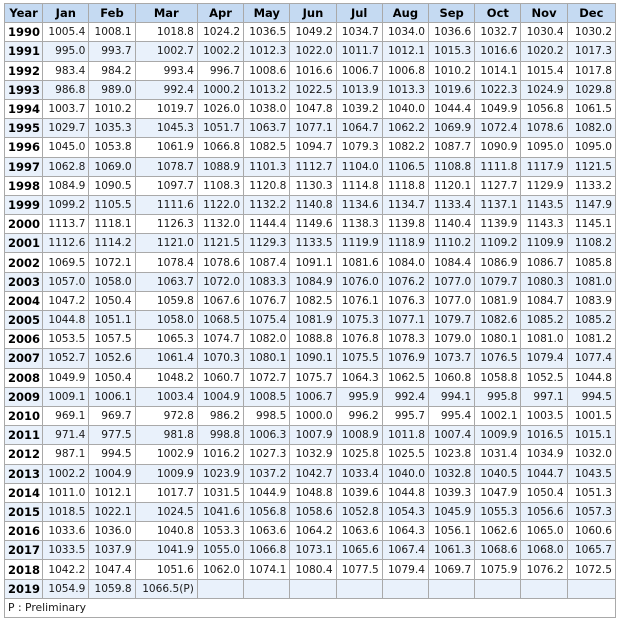  Describe the element at coordinates (220, 13) in the screenshot. I see `column-header-apr: Apr` at that location.